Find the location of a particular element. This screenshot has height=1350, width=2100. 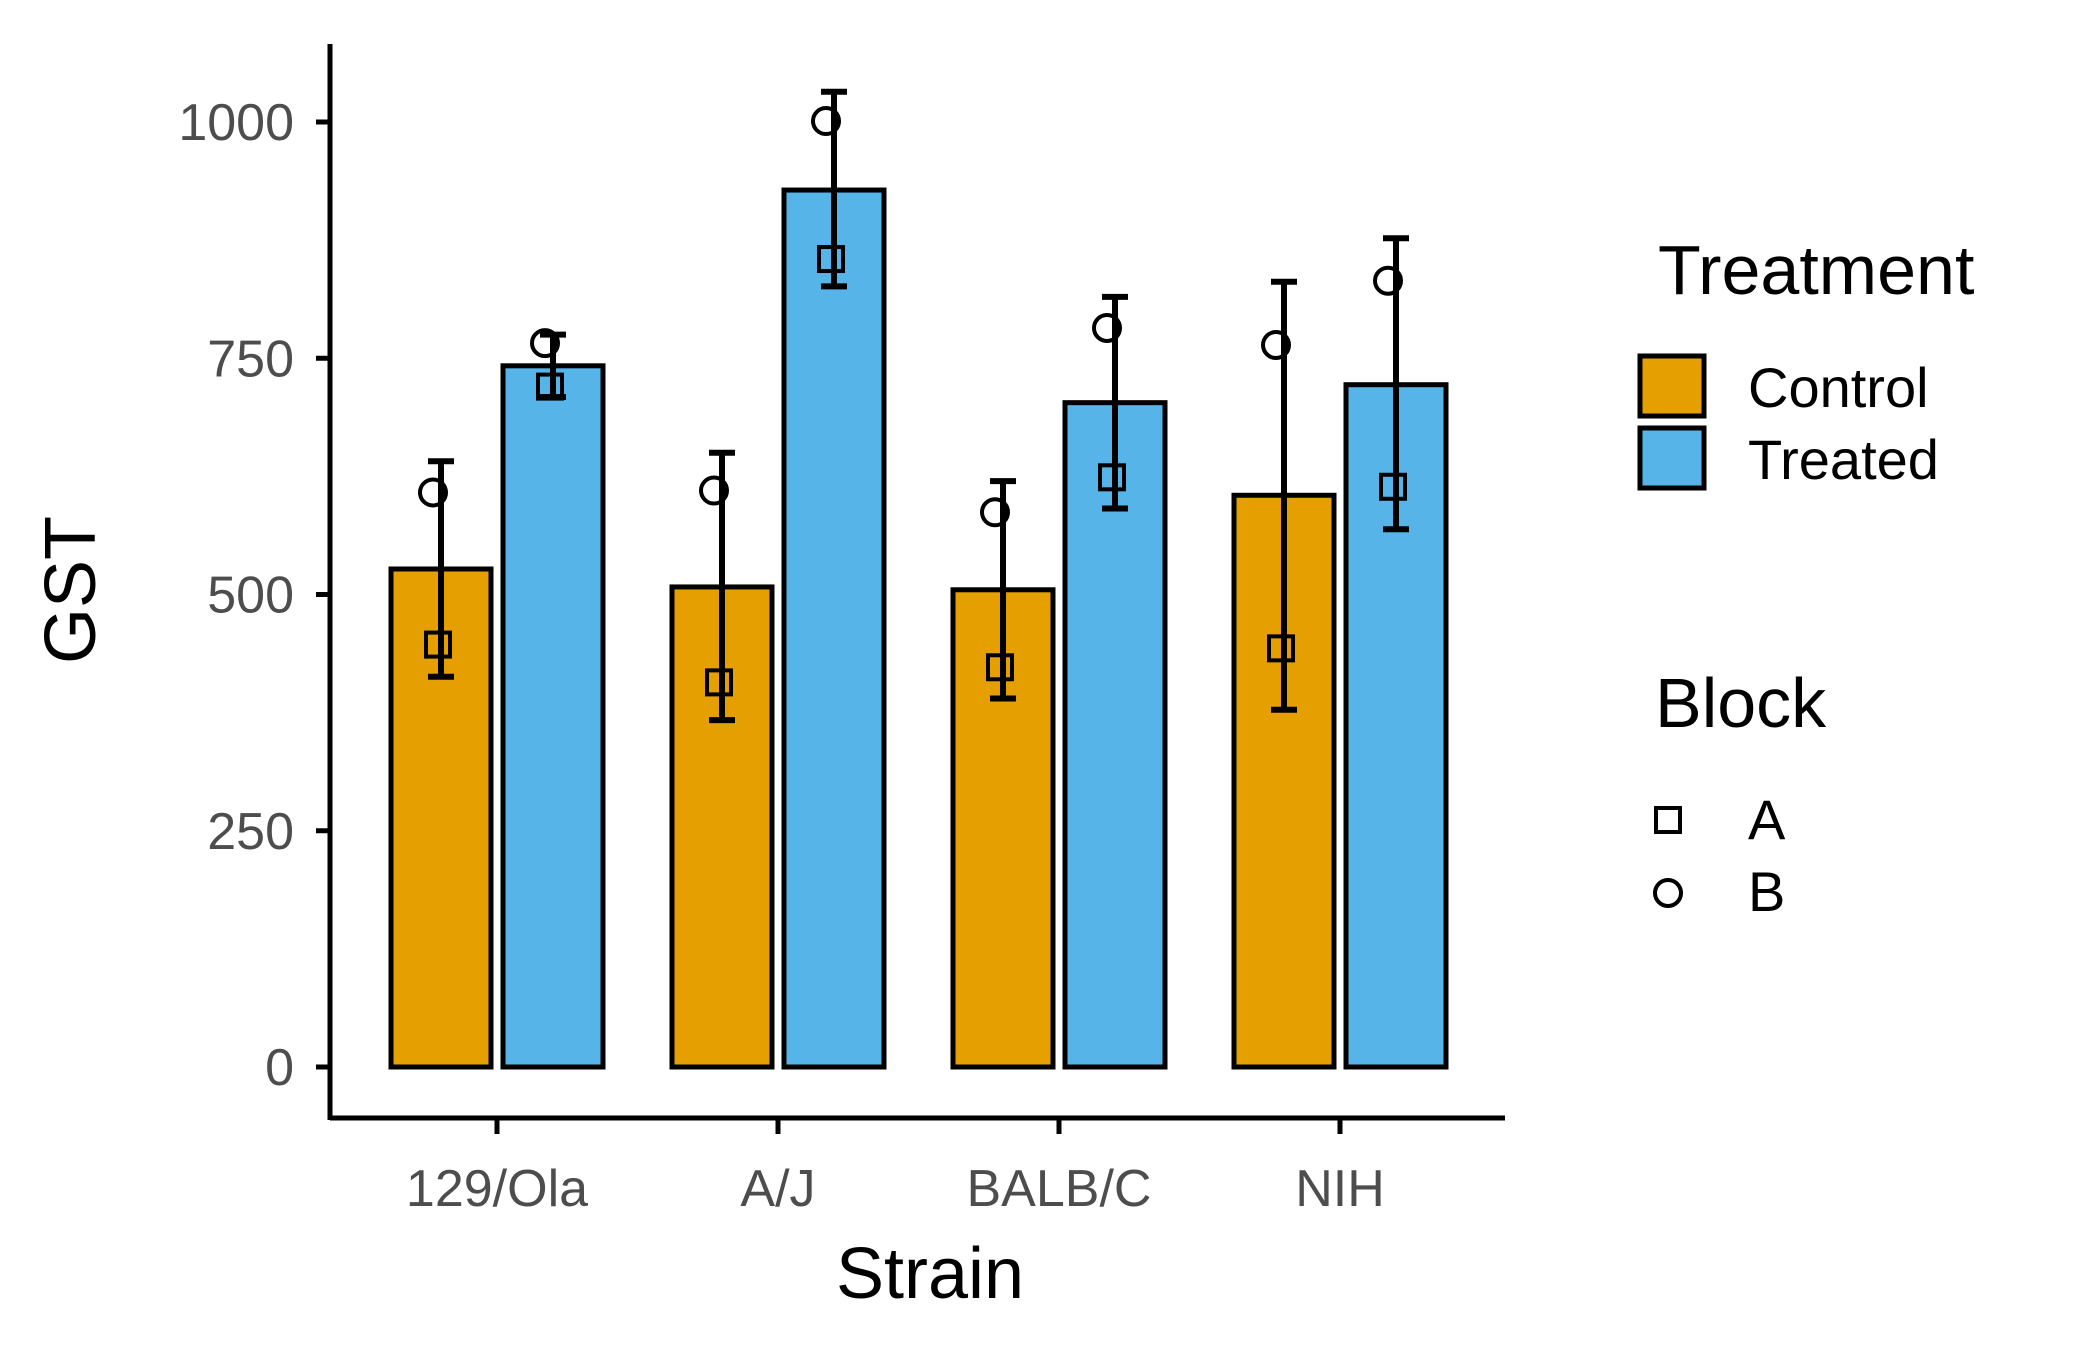

x-tick-label: 129/Ola is located at coordinates (497, 1189).